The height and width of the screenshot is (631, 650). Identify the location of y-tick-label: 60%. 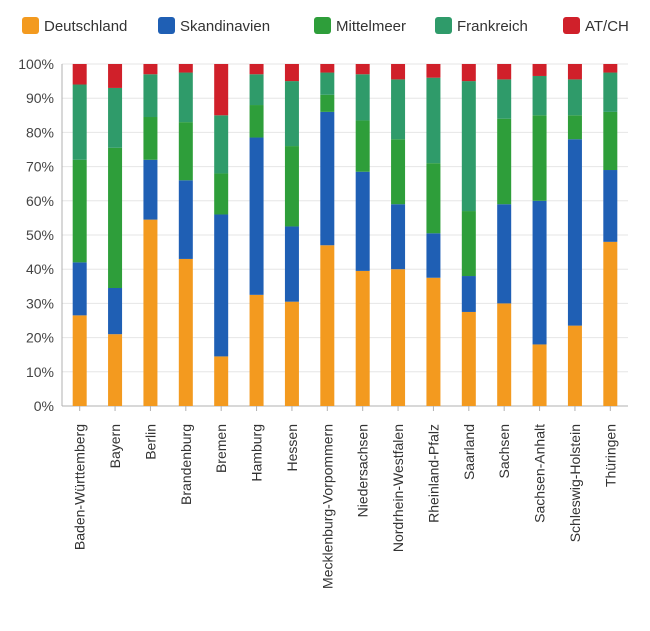
(40, 201).